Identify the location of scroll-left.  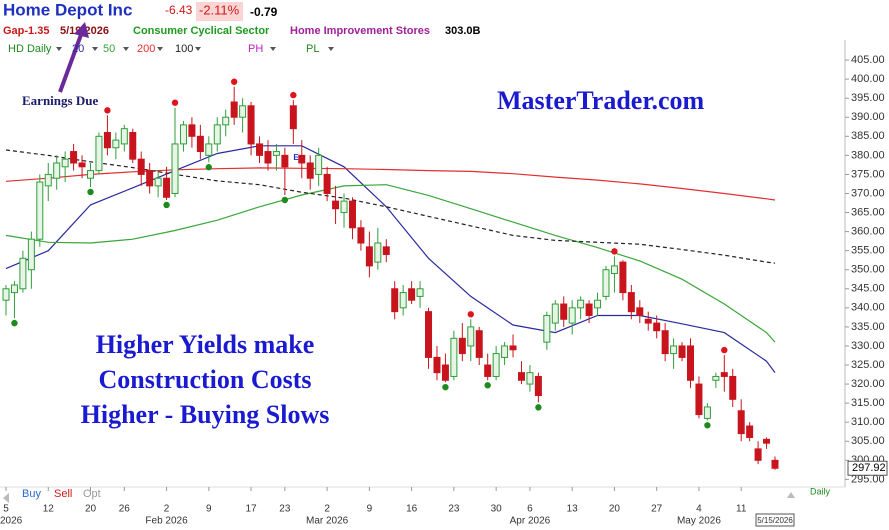
(6, 498).